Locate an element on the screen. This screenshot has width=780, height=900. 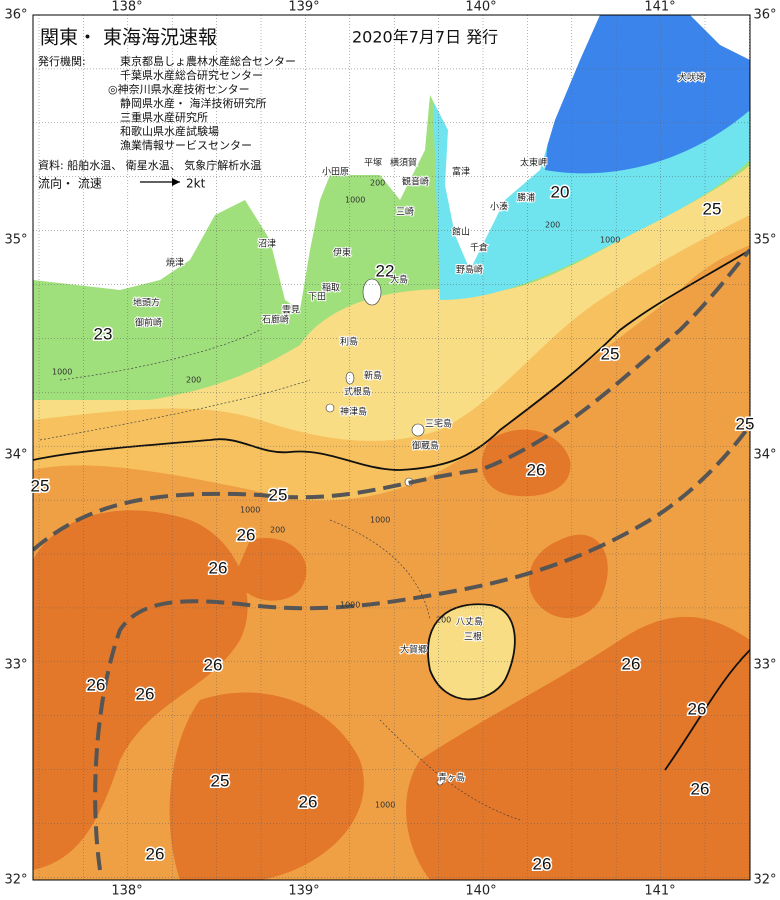
place-name: 千倉 is located at coordinates (479, 248).